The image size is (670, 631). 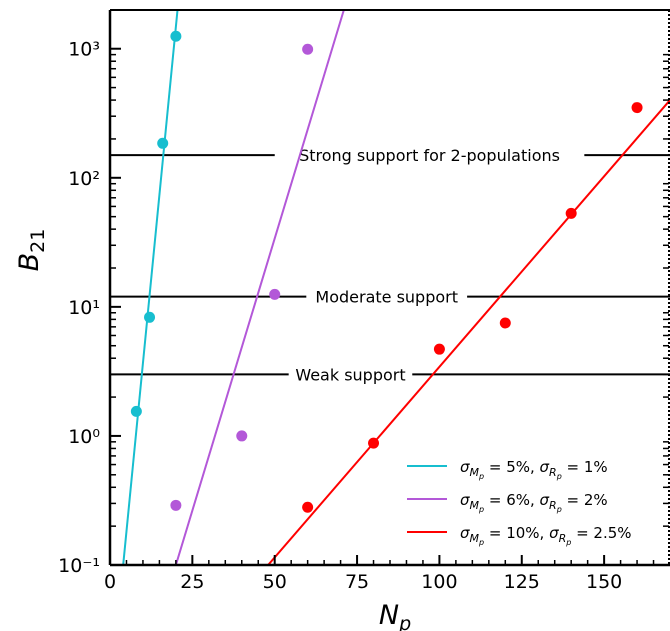 What do you see at coordinates (534, 469) in the screenshot?
I see `legend-label: σMp = 5%, σRp = 1%` at bounding box center [534, 469].